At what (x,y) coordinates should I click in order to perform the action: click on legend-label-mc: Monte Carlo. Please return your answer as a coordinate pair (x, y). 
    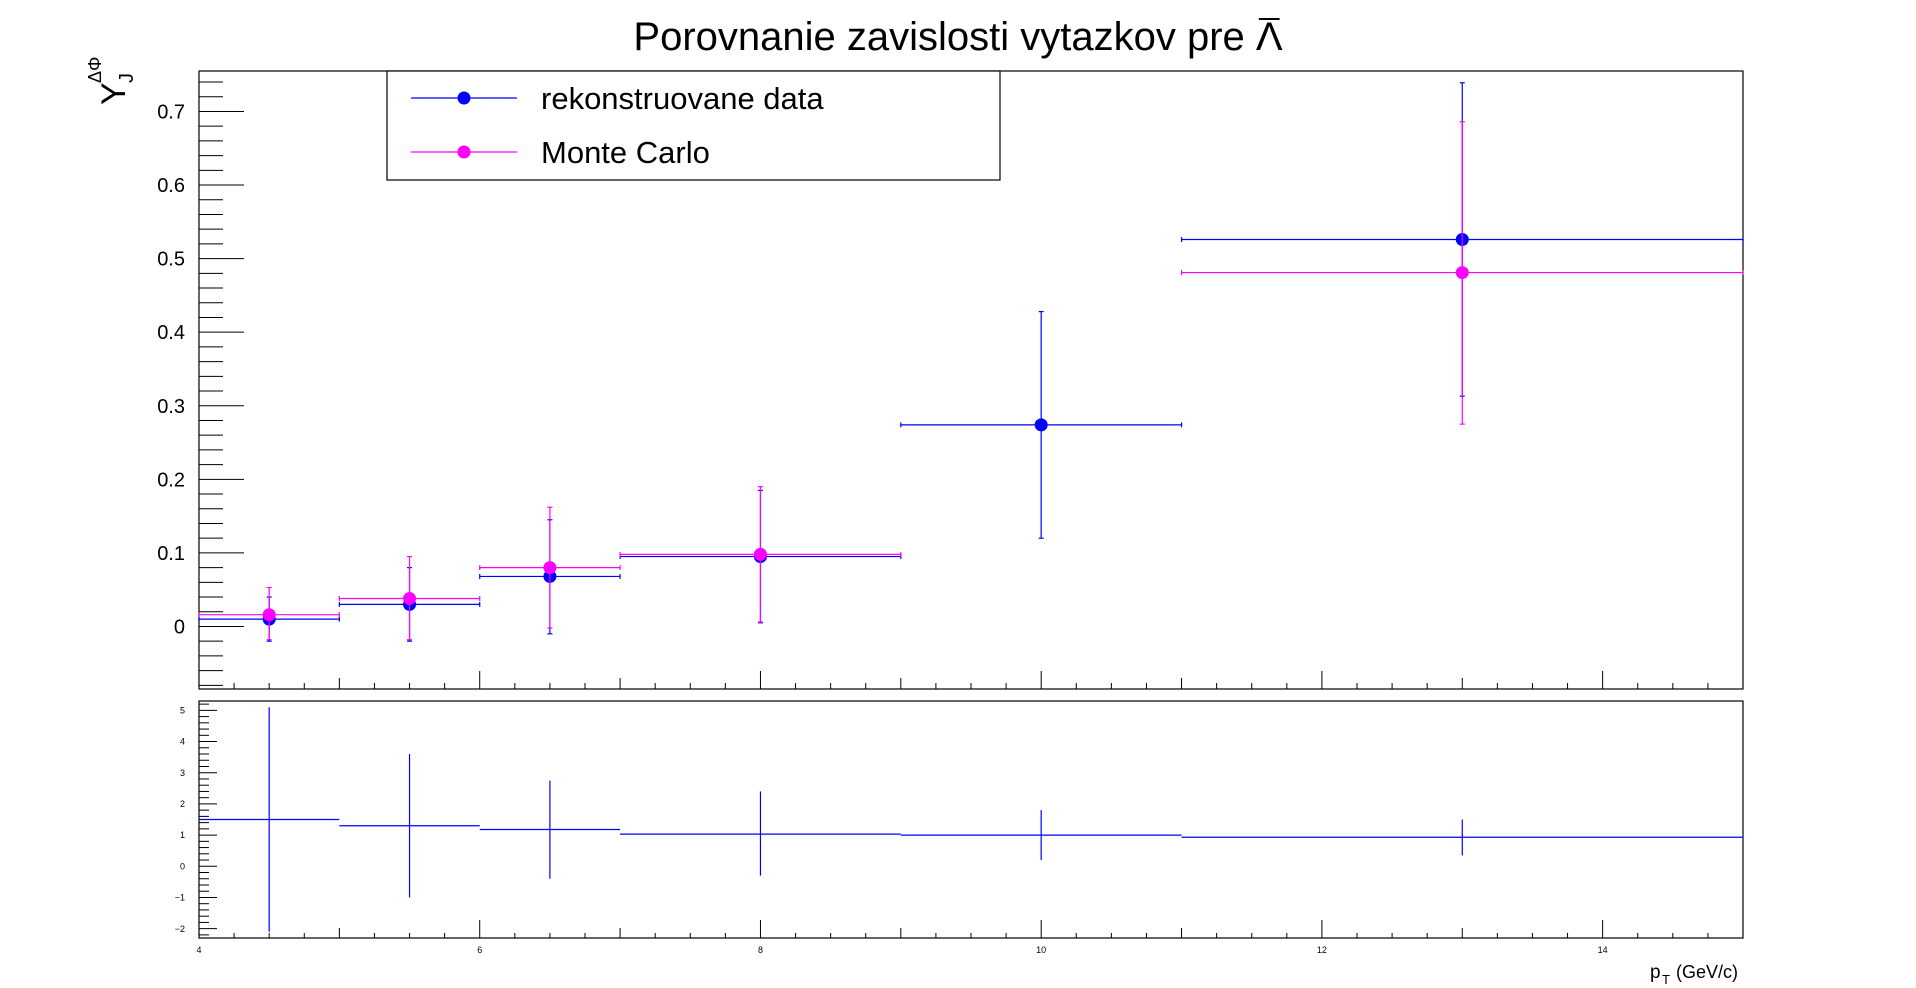
    Looking at the image, I should click on (625, 152).